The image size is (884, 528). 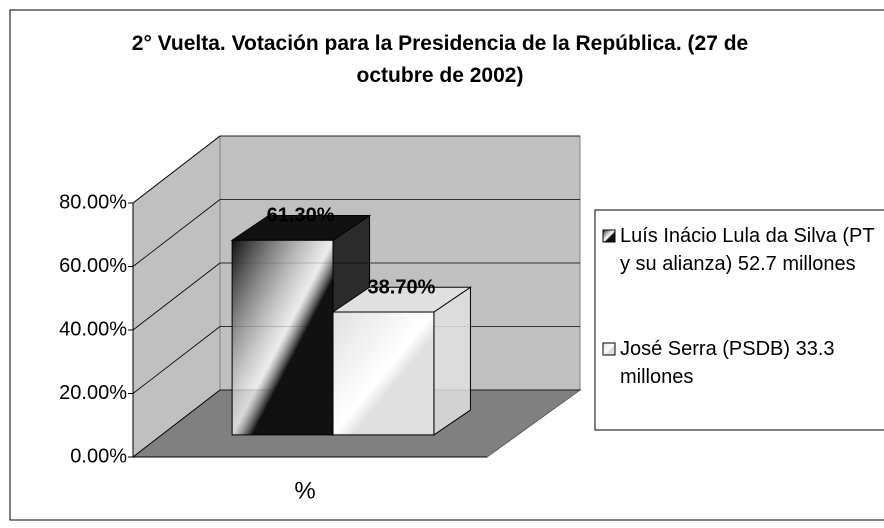 I want to click on y-tick-label: 40.00%, so click(x=93, y=329).